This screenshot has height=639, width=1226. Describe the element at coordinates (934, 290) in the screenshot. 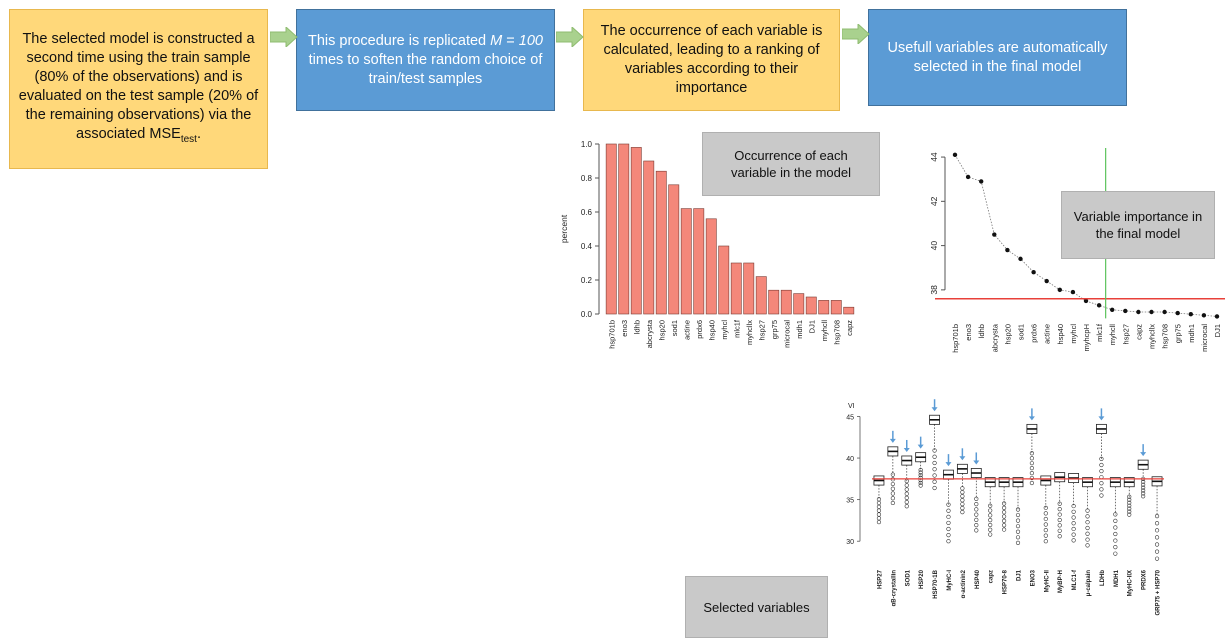

I see `y-tick-label: 38` at that location.